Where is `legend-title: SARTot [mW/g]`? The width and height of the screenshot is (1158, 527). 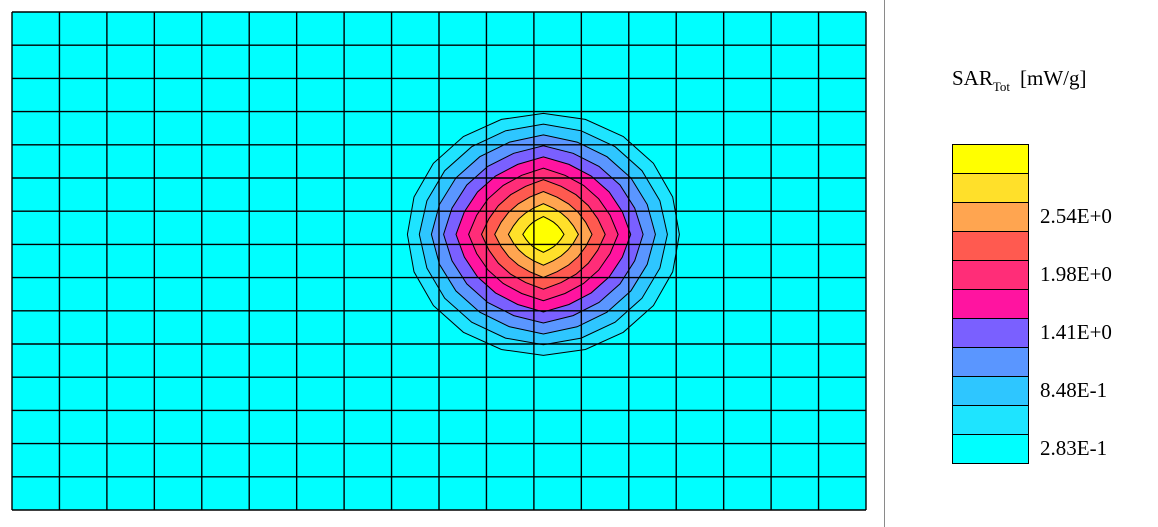 legend-title: SARTot [mW/g] is located at coordinates (1019, 80).